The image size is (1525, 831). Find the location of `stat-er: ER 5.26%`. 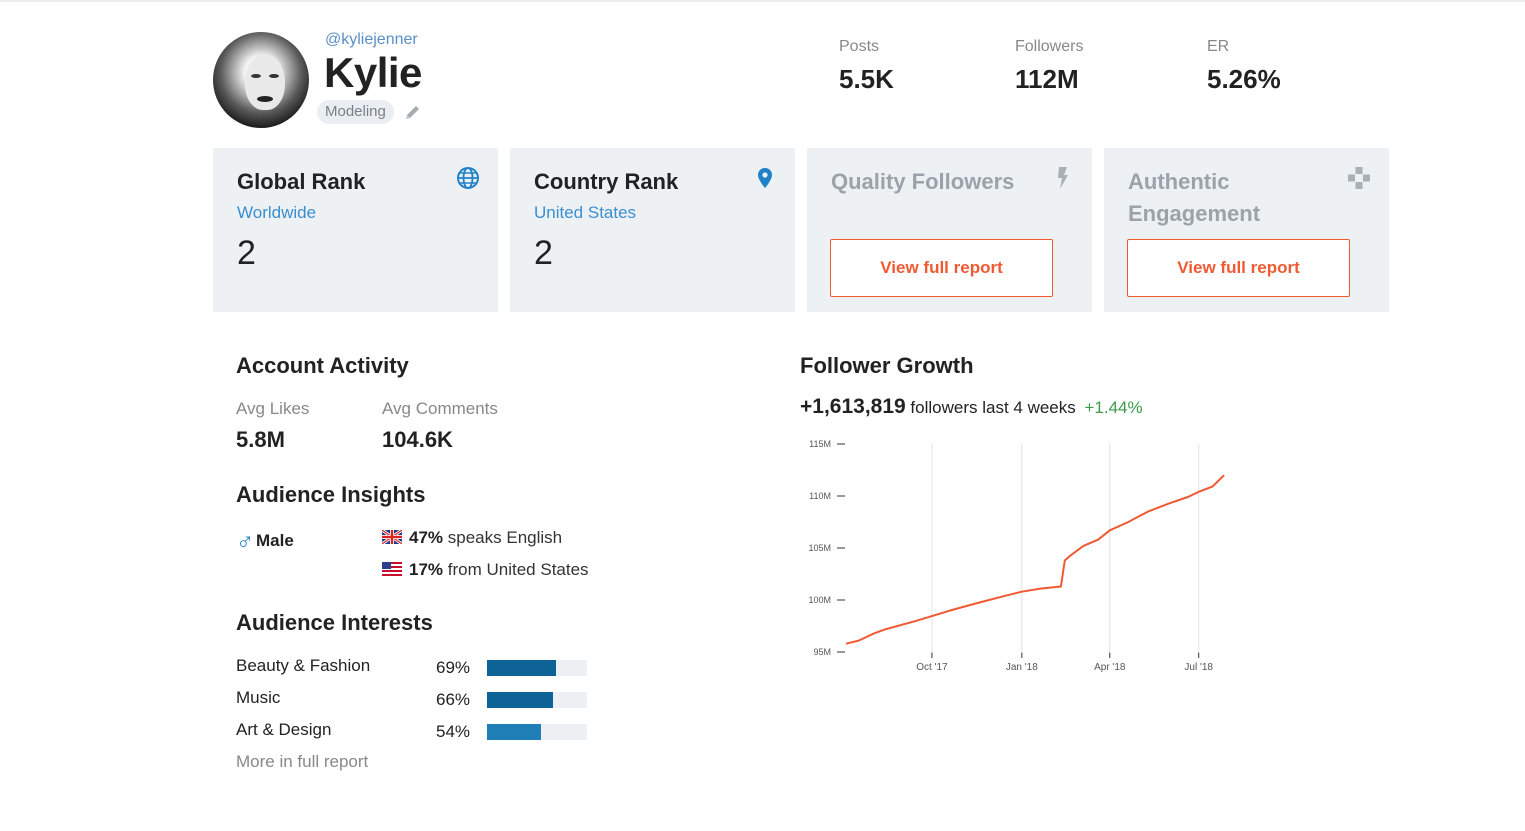

stat-er: ER 5.26% is located at coordinates (1244, 66).